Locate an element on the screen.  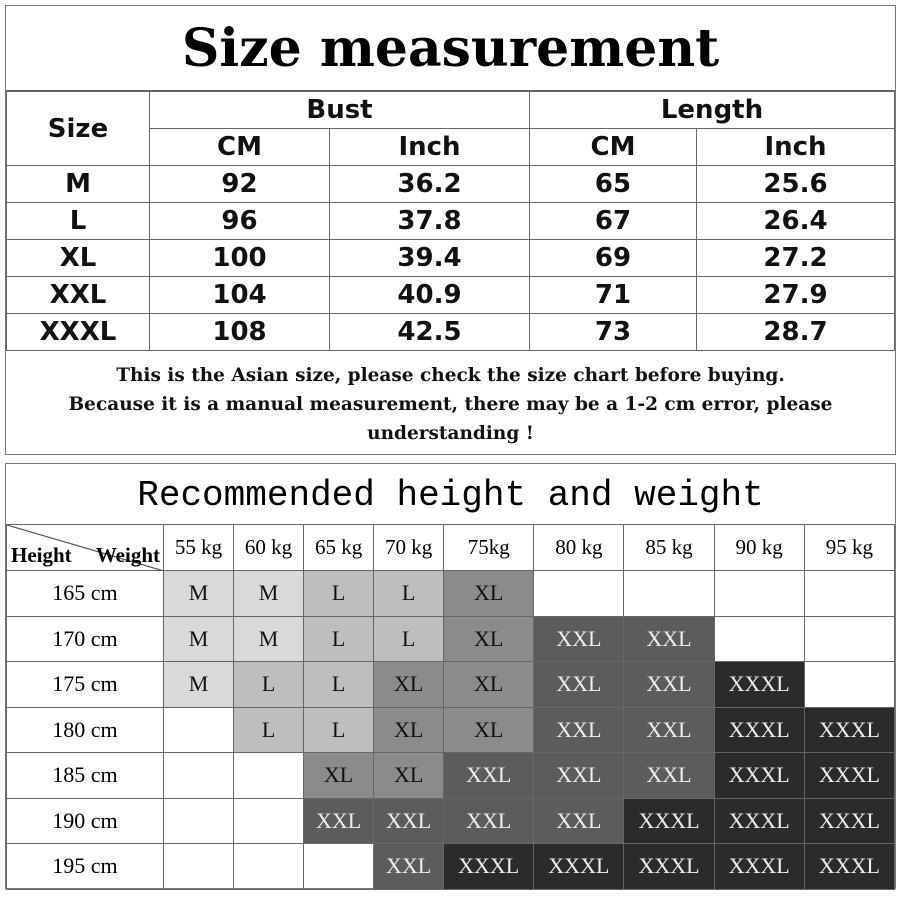
size-header: Size is located at coordinates (78, 128).